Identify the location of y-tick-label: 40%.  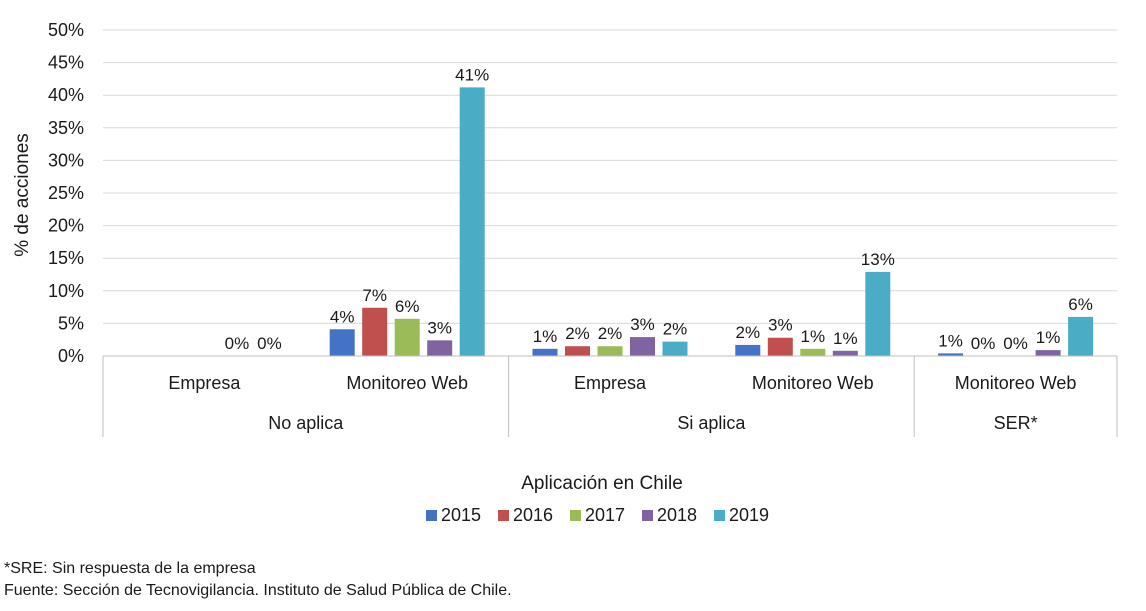
(66, 95).